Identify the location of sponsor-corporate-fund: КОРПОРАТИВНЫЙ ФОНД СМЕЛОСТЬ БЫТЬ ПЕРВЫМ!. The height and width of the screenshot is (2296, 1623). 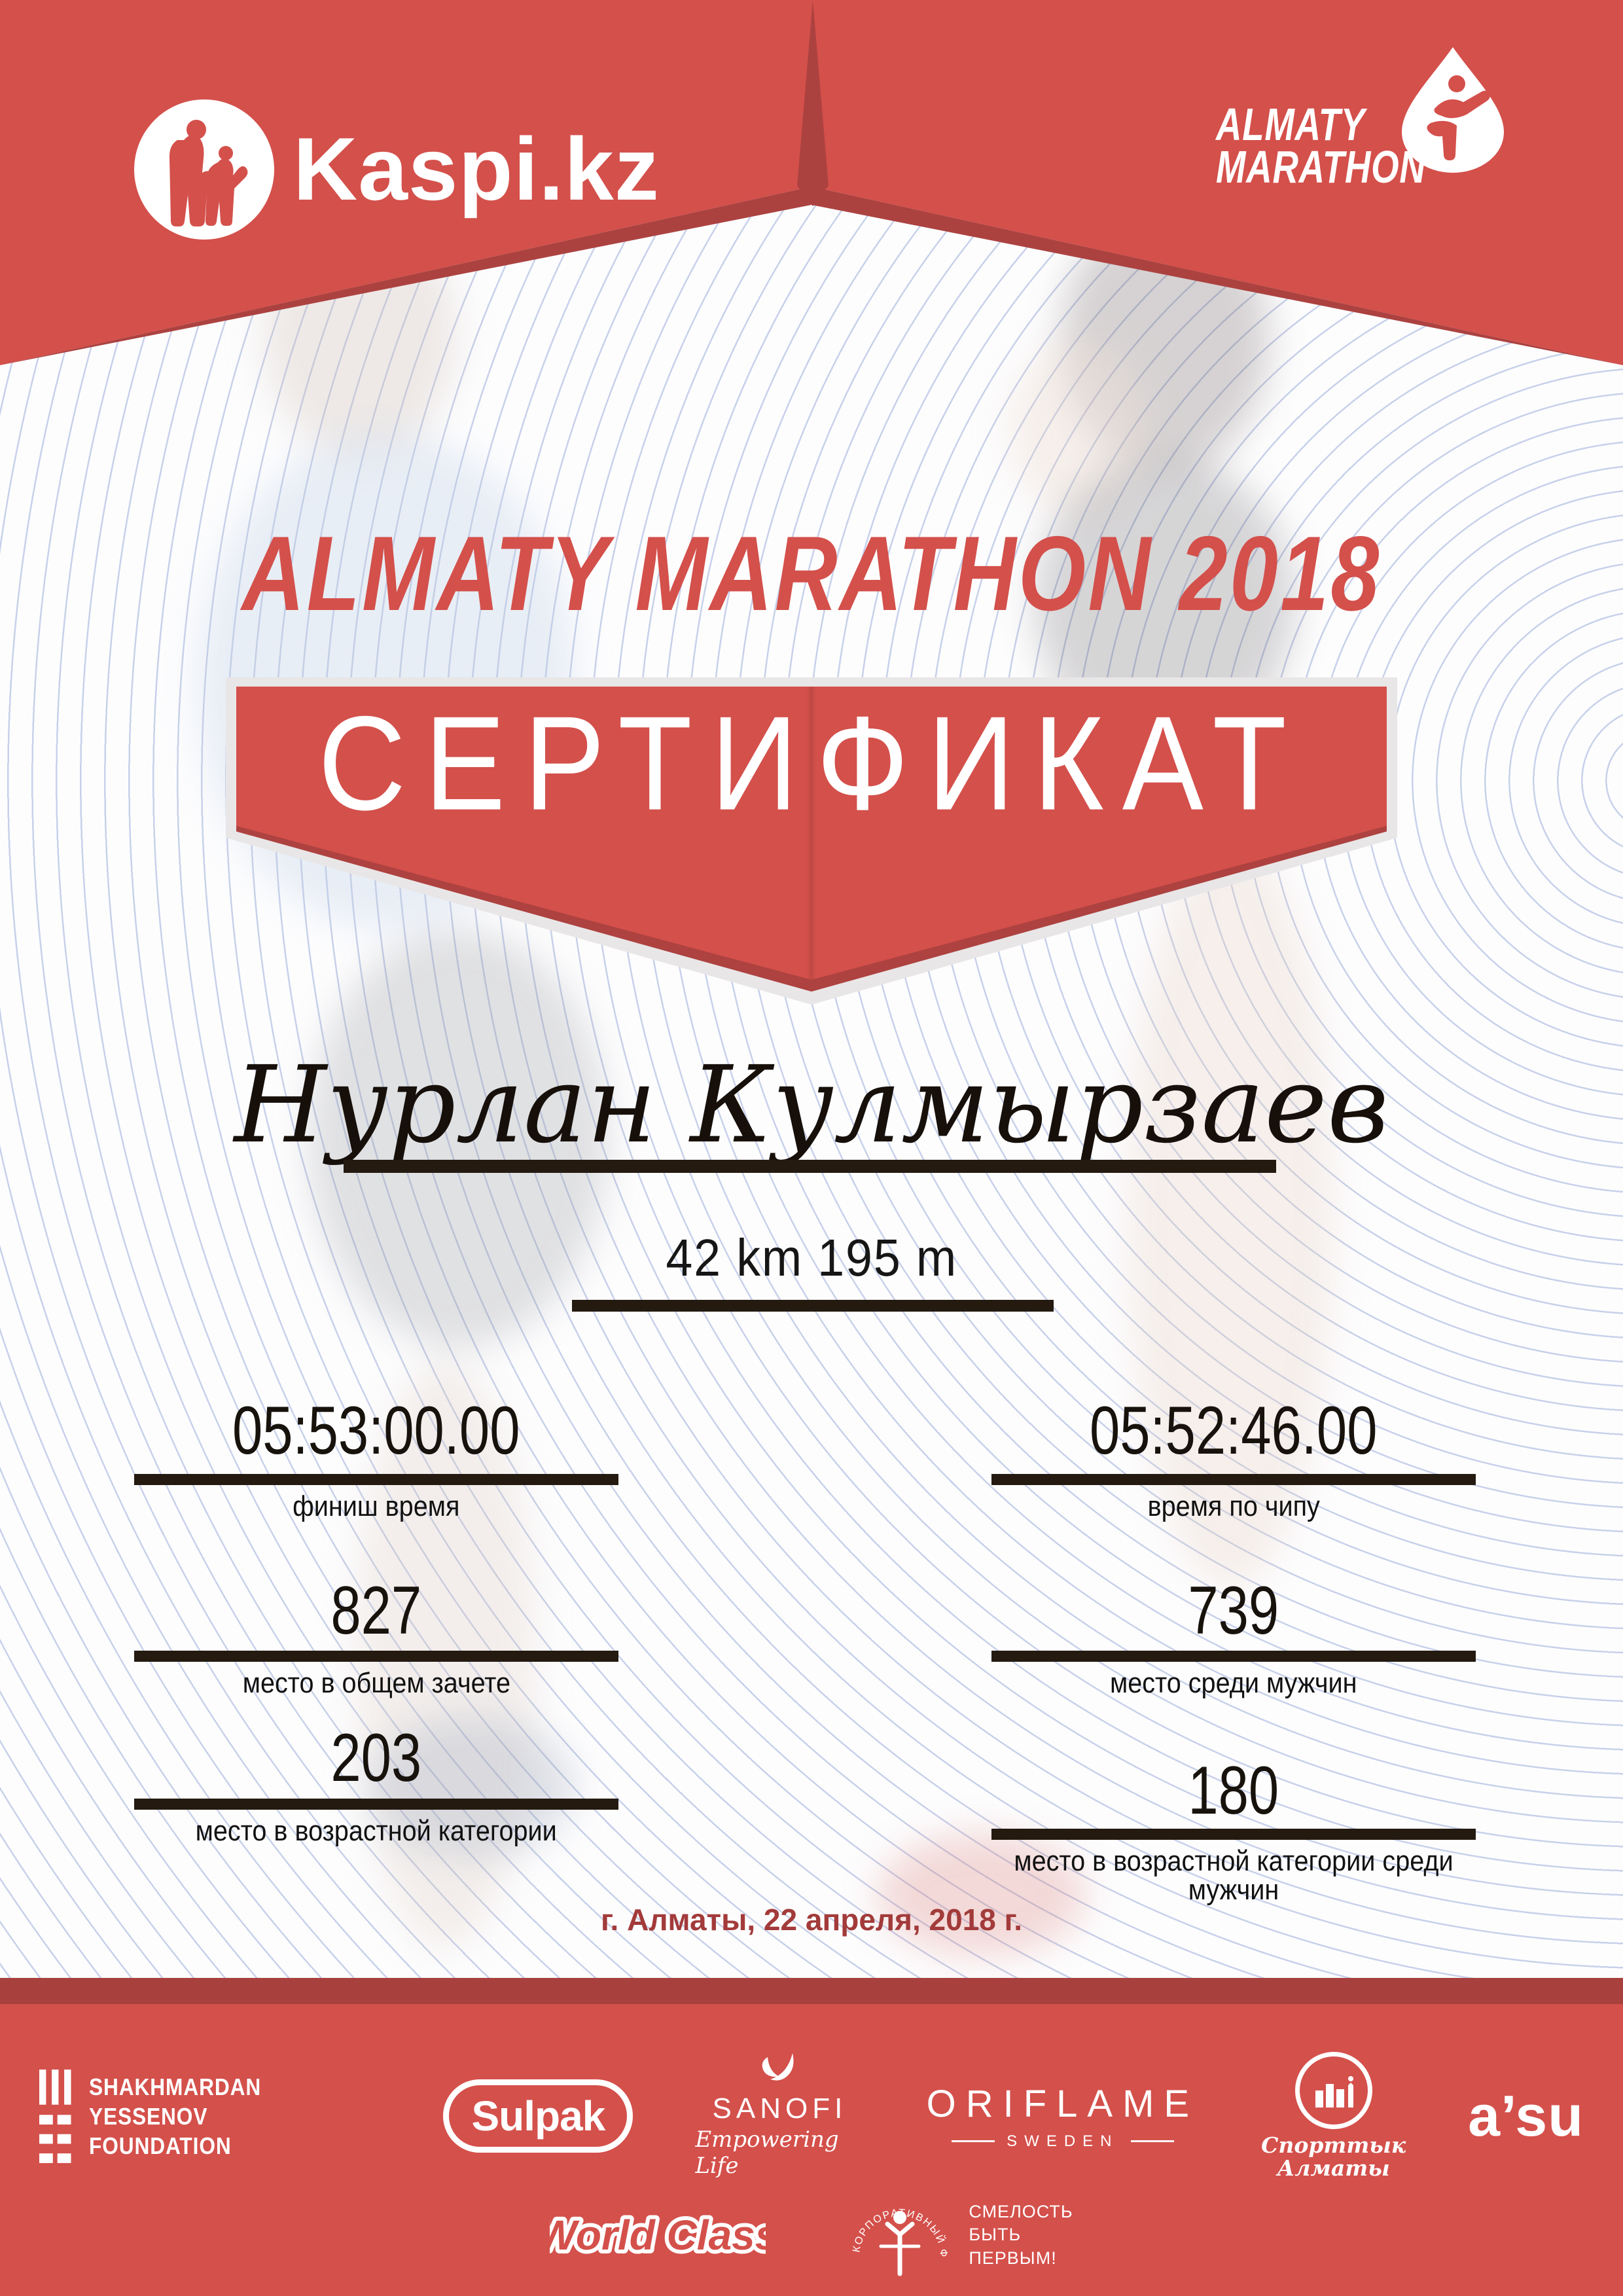
(959, 2235).